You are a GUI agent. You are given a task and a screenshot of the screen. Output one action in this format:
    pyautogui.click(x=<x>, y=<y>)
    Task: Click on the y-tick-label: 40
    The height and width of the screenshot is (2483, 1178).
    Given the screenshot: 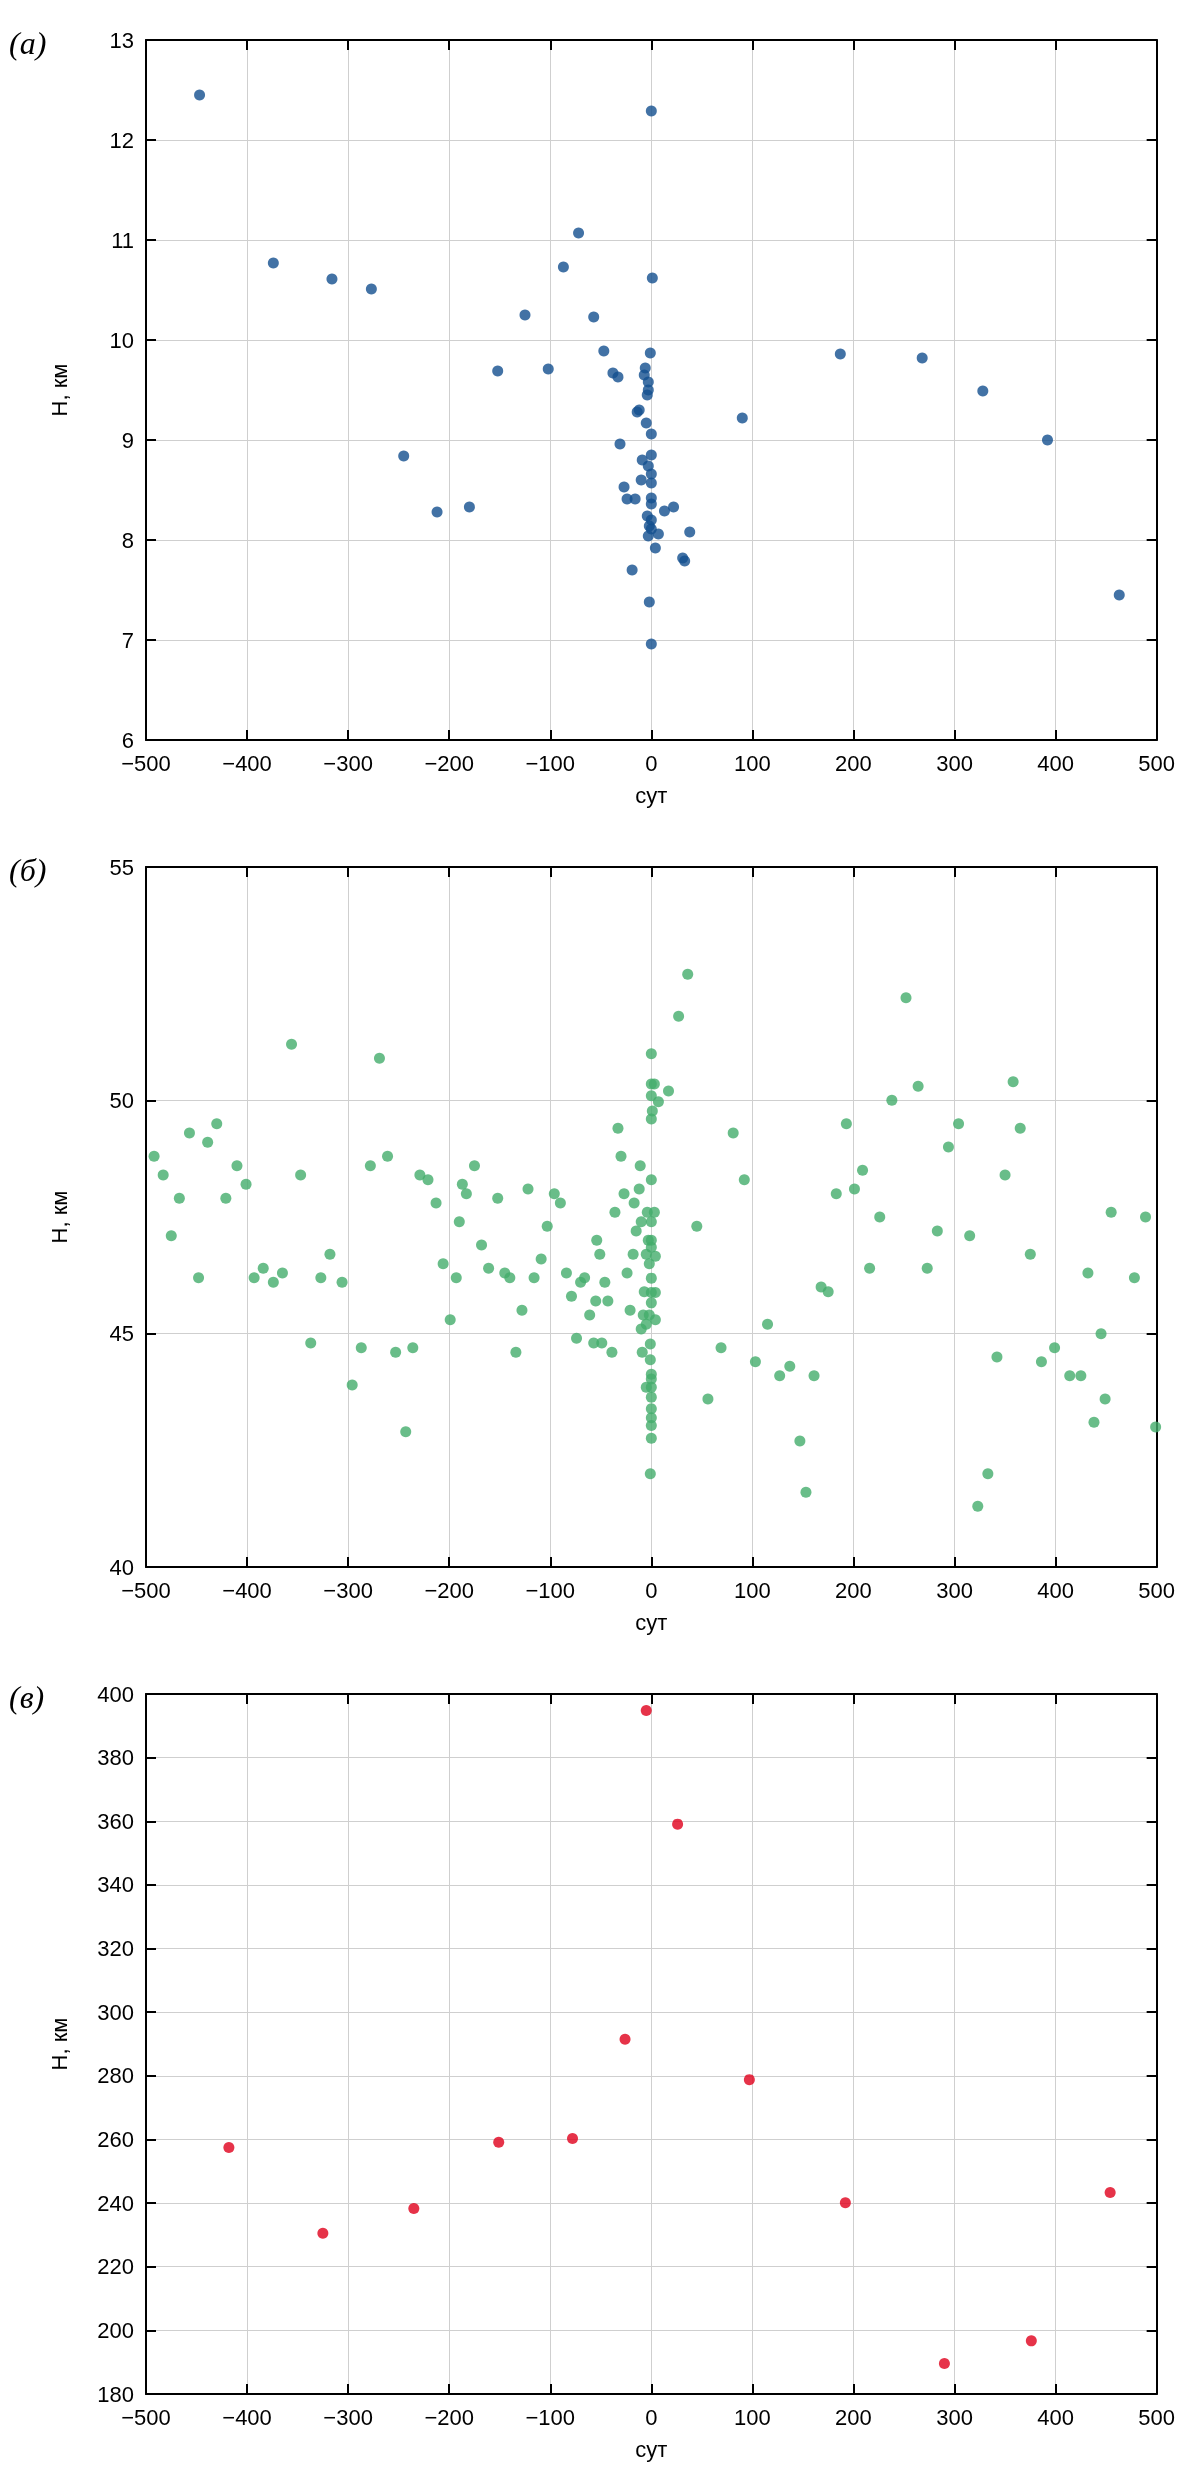 What is the action you would take?
    pyautogui.click(x=121, y=1567)
    